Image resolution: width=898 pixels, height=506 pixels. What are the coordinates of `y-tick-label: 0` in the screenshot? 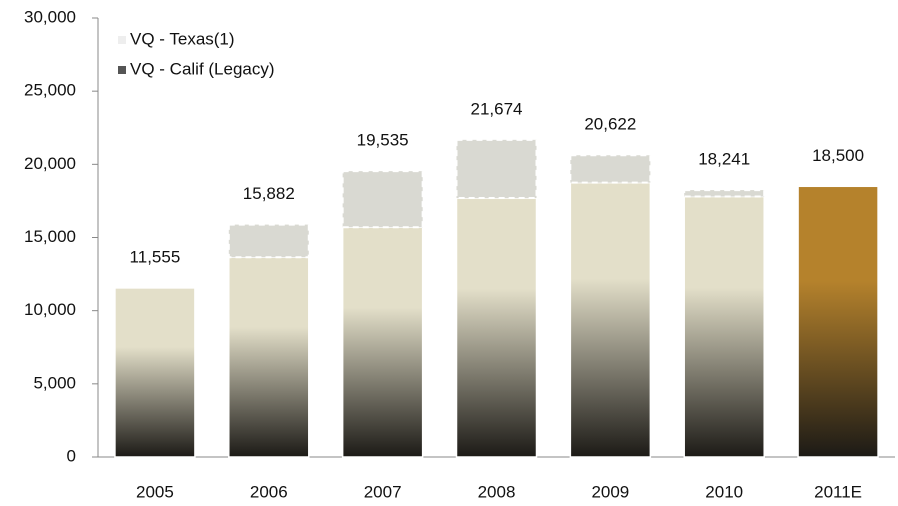 It's located at (71, 455).